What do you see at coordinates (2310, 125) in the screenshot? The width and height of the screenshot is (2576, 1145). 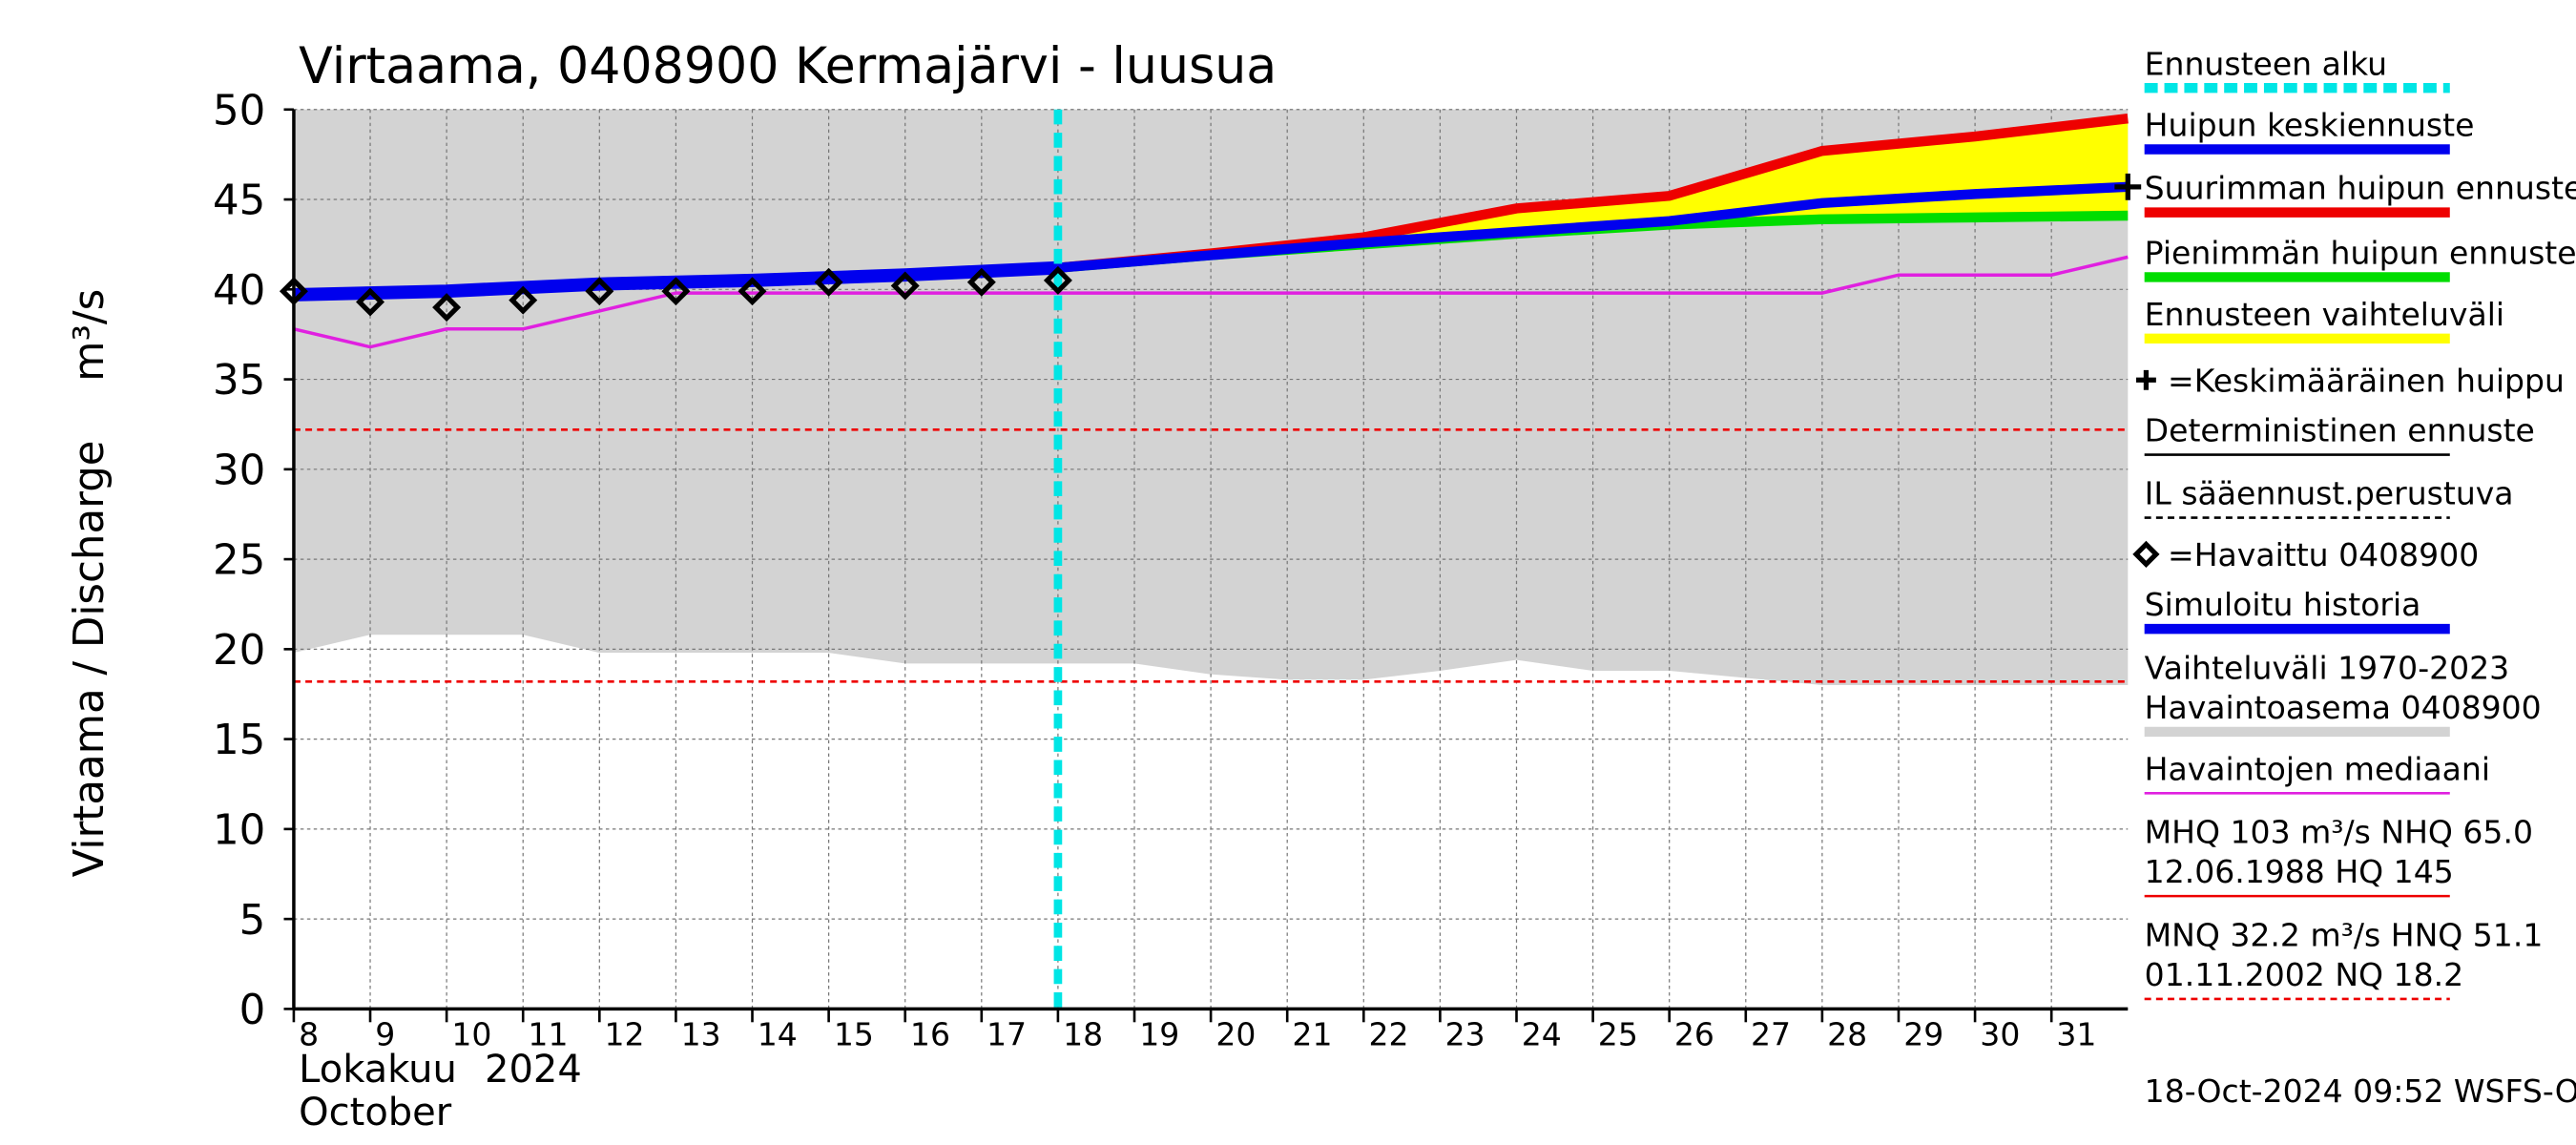 I see `legend-label: Huipun keskiennuste` at bounding box center [2310, 125].